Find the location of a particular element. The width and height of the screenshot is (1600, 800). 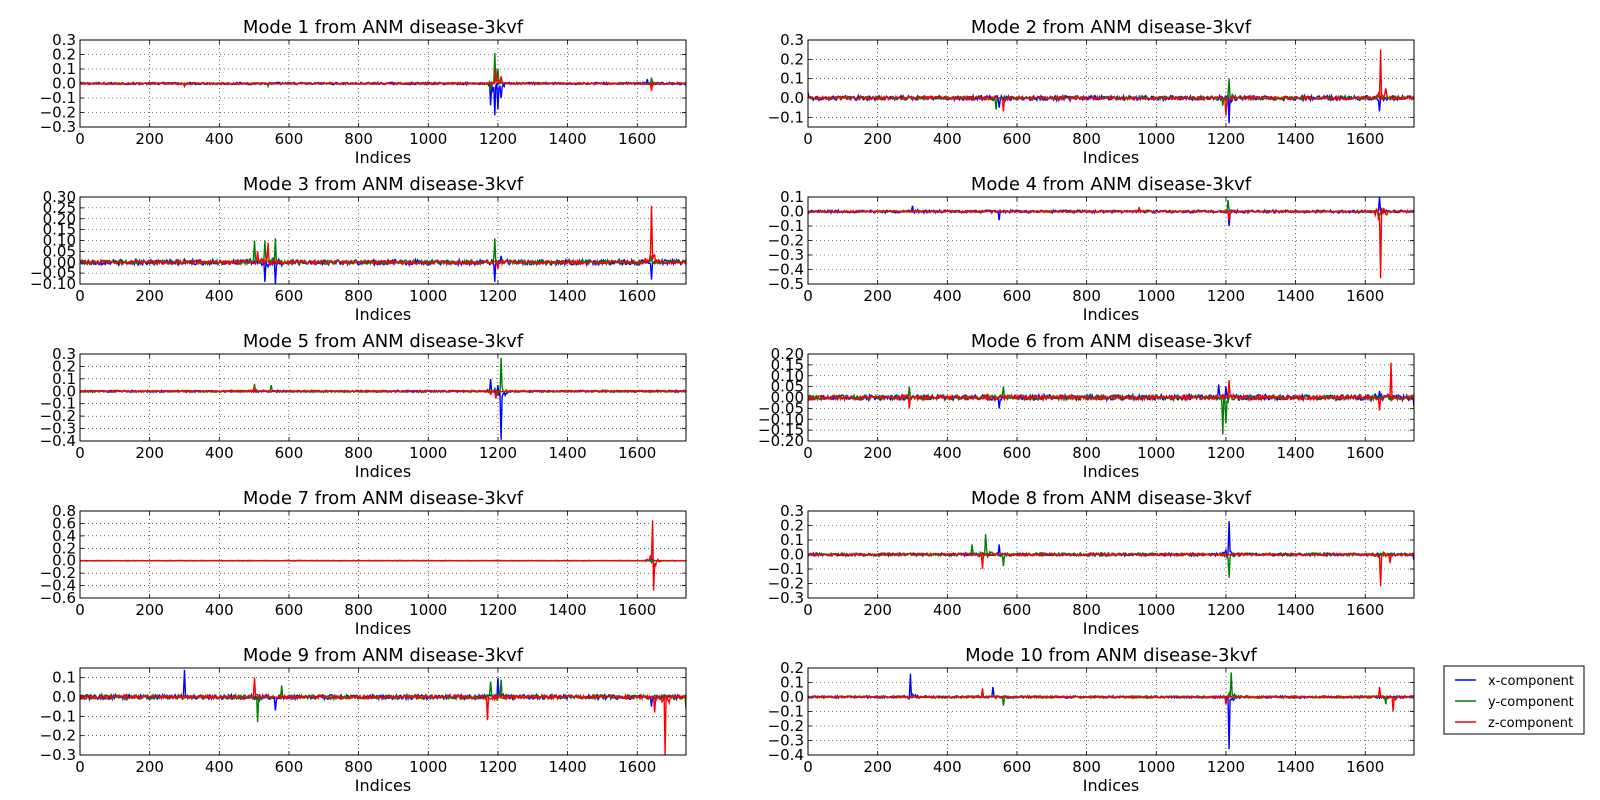

panel-title: Mode 4 from ANM disease-3kvf is located at coordinates (1111, 184).